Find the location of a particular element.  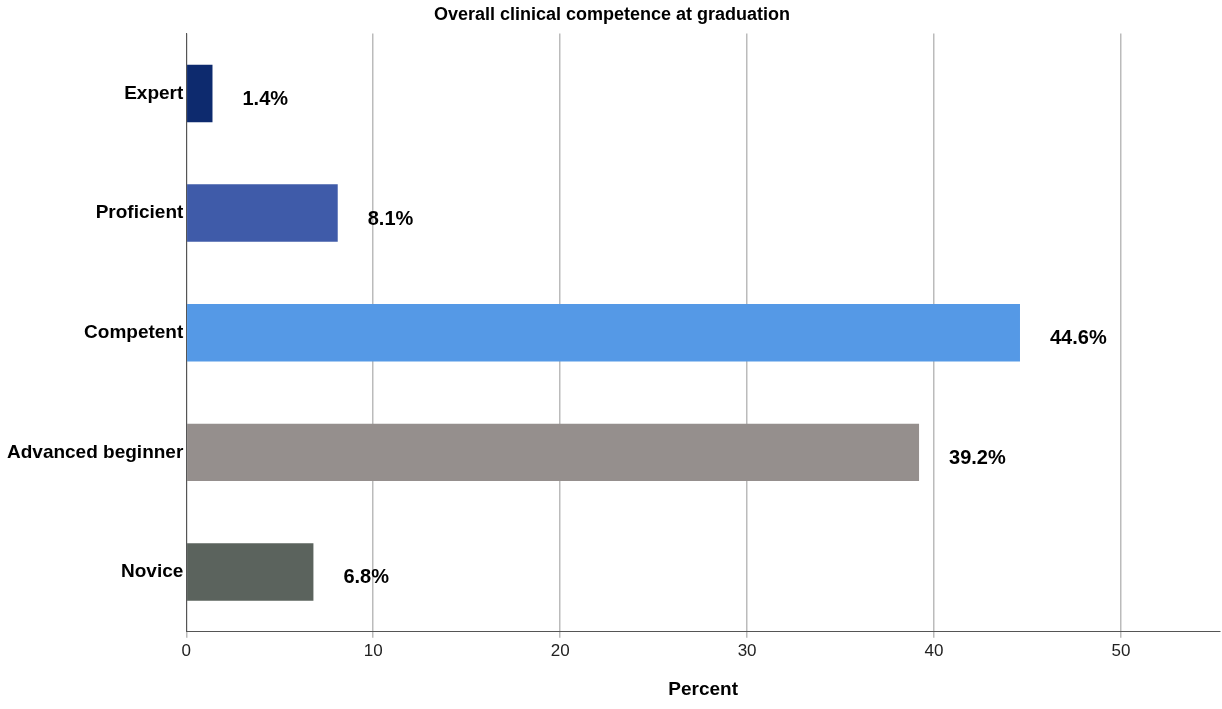

data-label: 39.2% is located at coordinates (977, 456).